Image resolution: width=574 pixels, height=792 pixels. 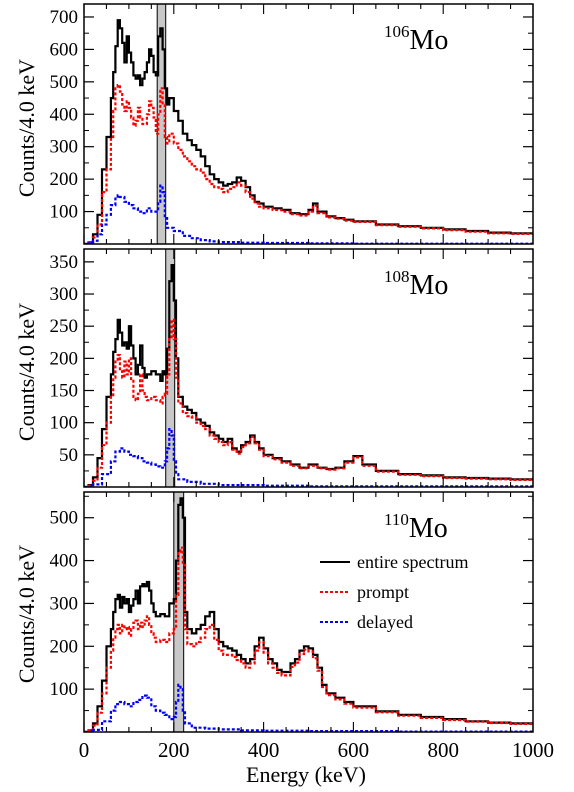 What do you see at coordinates (383, 592) in the screenshot?
I see `legend-label-prompt: prompt` at bounding box center [383, 592].